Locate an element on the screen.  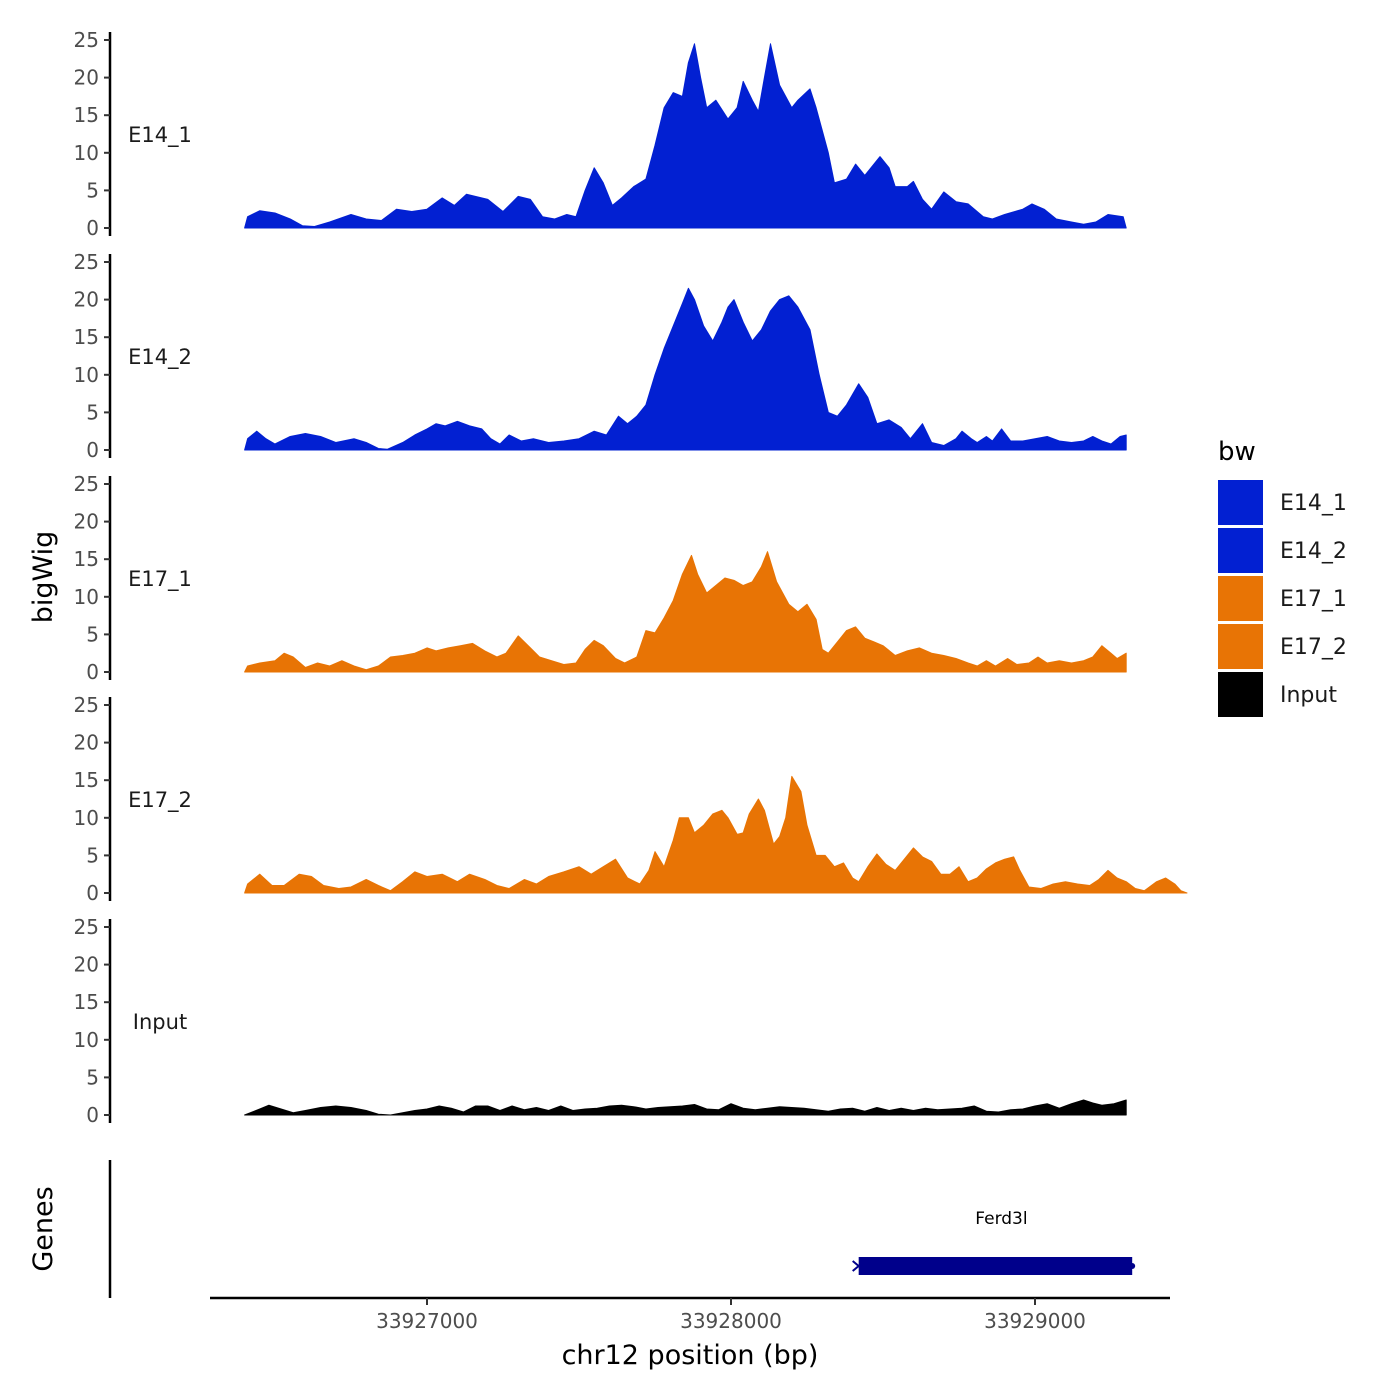
legend-item-e17-1: E17_1 is located at coordinates (1282, 598).